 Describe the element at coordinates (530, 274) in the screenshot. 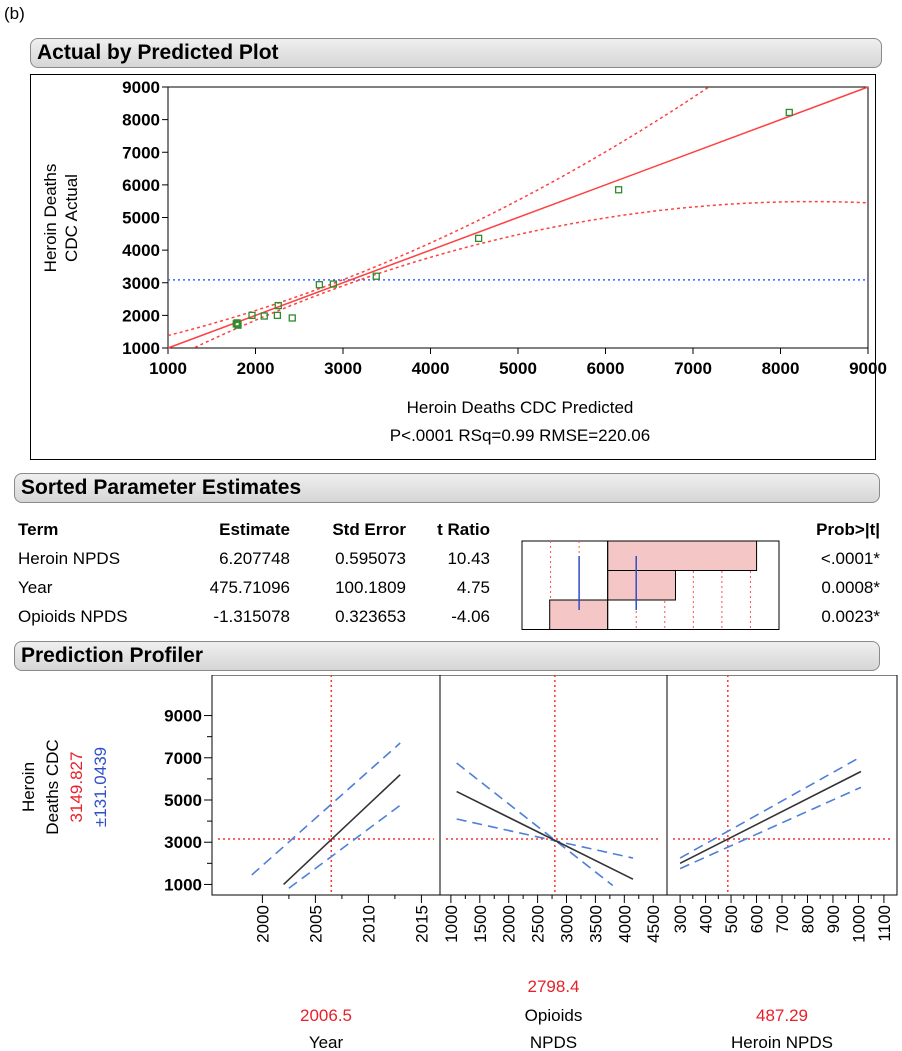

I see `avp-lower-confidence-curve` at that location.